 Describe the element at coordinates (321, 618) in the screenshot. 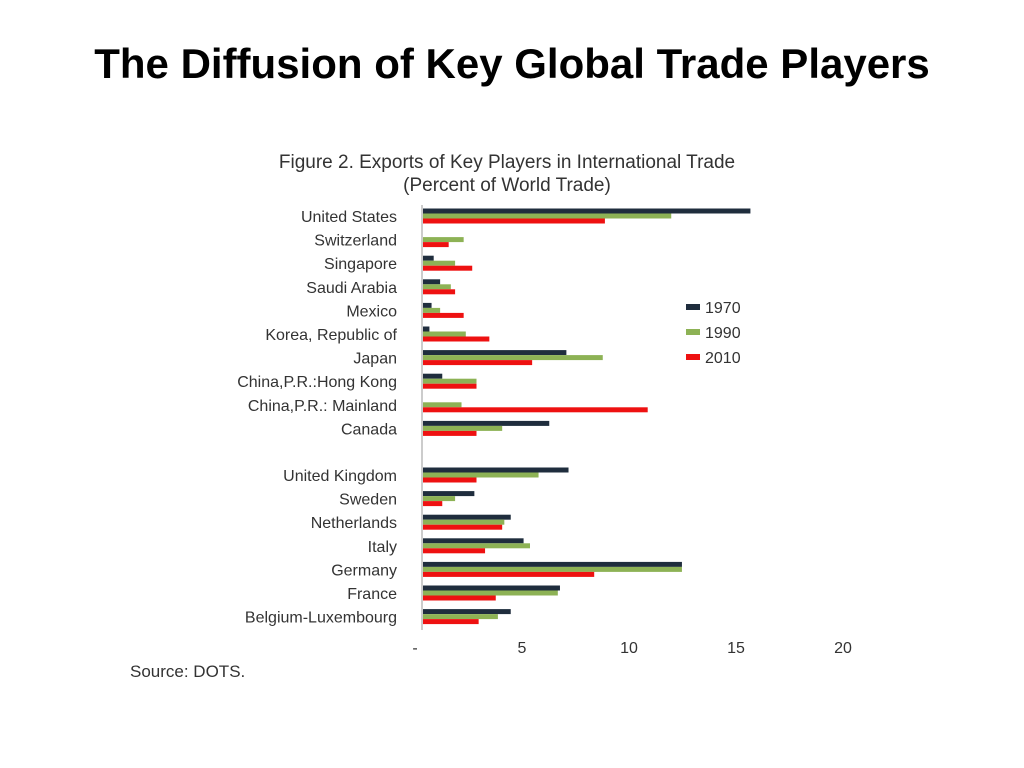

I see `category-label: Belgium-Luxembourg` at that location.